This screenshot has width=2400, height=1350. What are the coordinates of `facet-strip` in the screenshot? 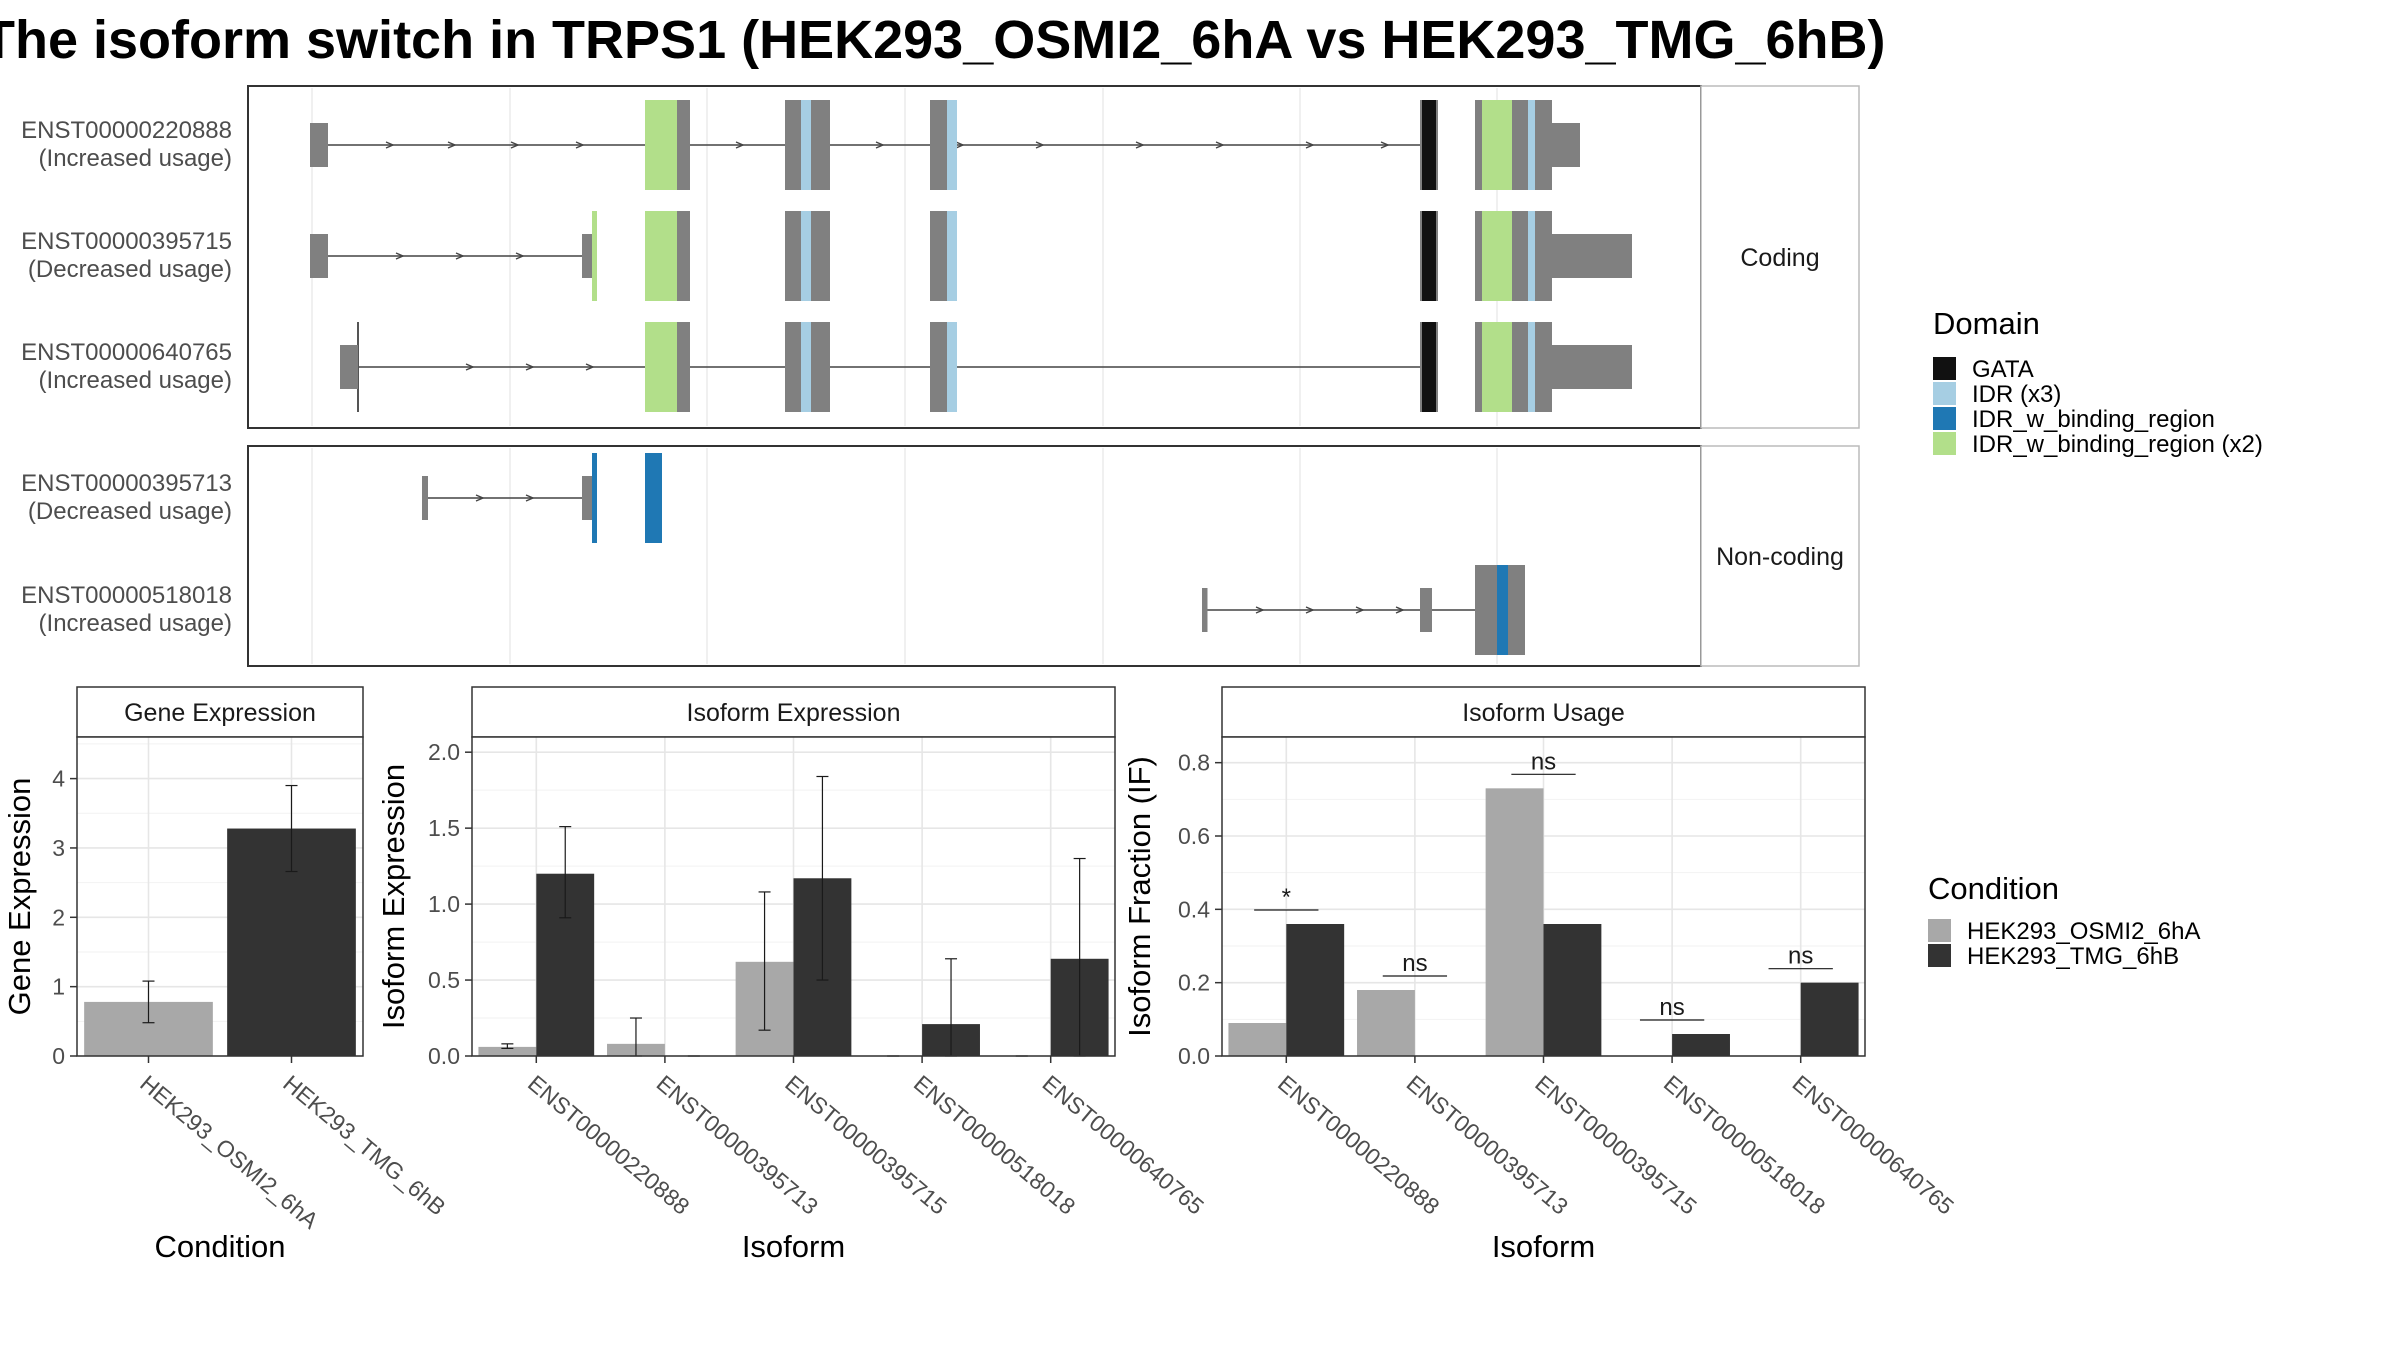 It's located at (1543, 712).